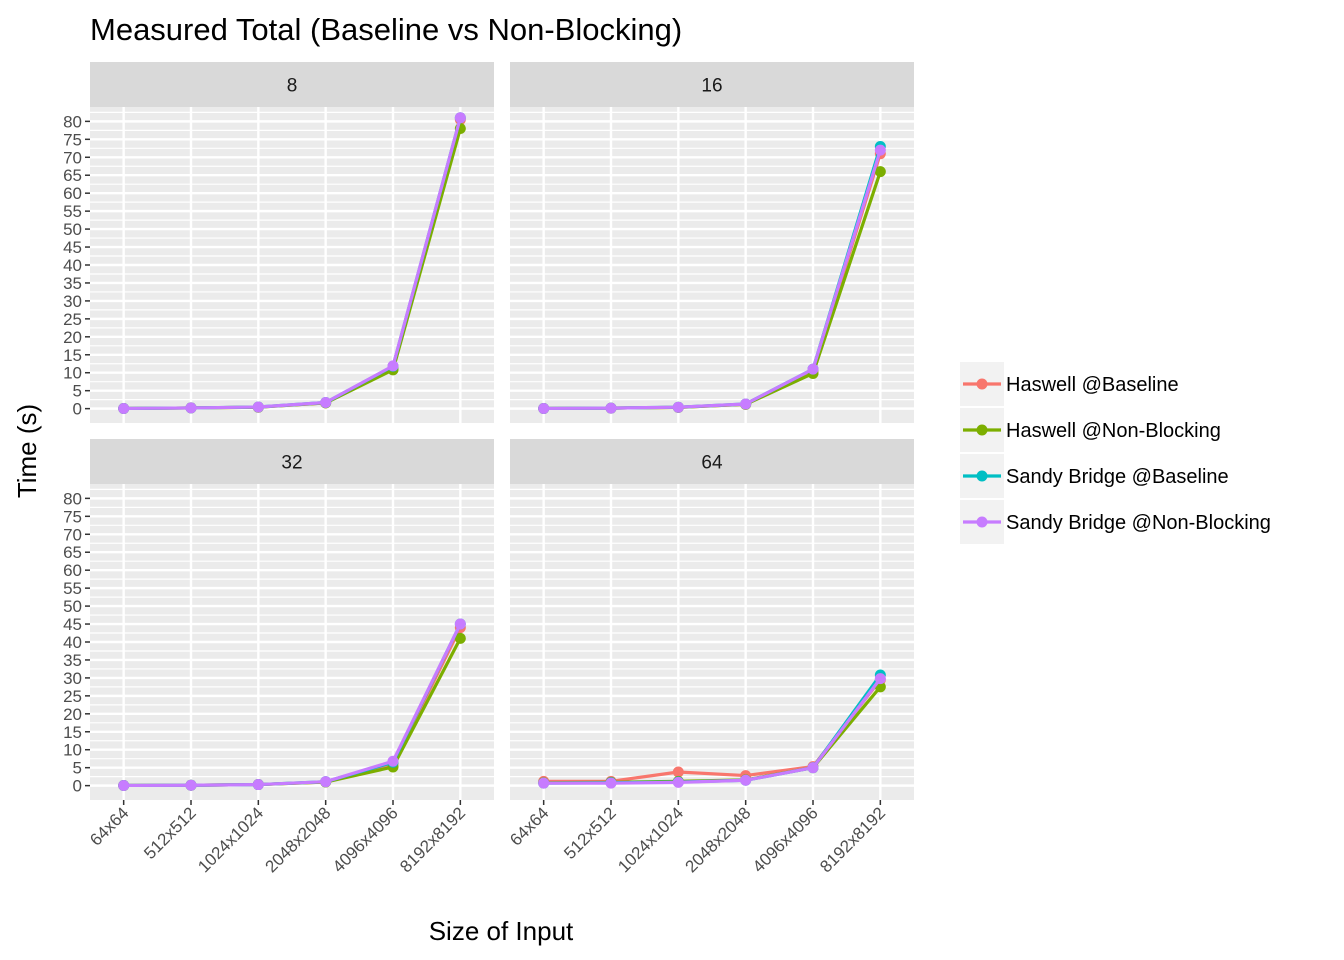 The width and height of the screenshot is (1344, 960). I want to click on facet-panel-16: 16, so click(712, 242).